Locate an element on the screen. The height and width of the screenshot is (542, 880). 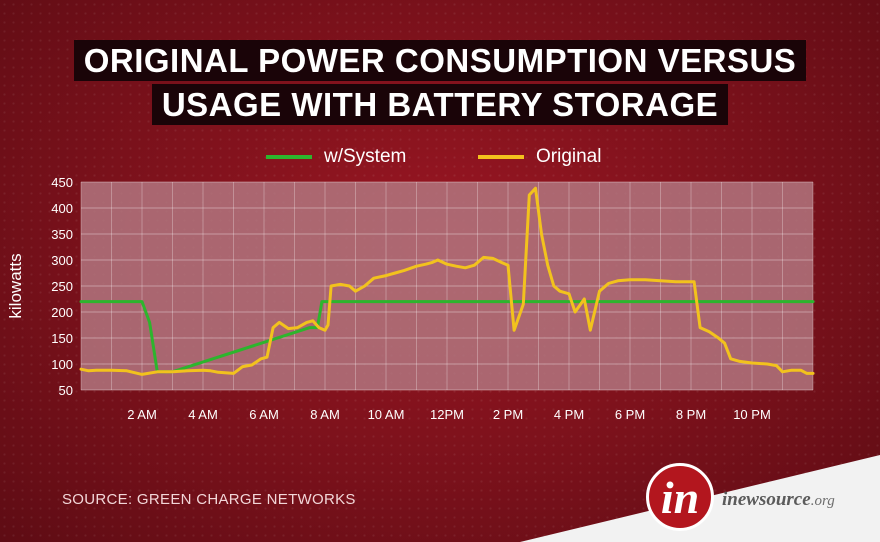
chart-legend: w/System Original is located at coordinates (440, 158).